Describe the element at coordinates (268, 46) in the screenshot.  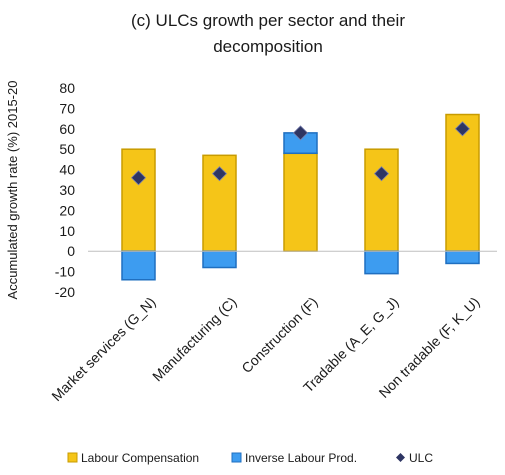
I see `chart-title-line-2: decomposition` at that location.